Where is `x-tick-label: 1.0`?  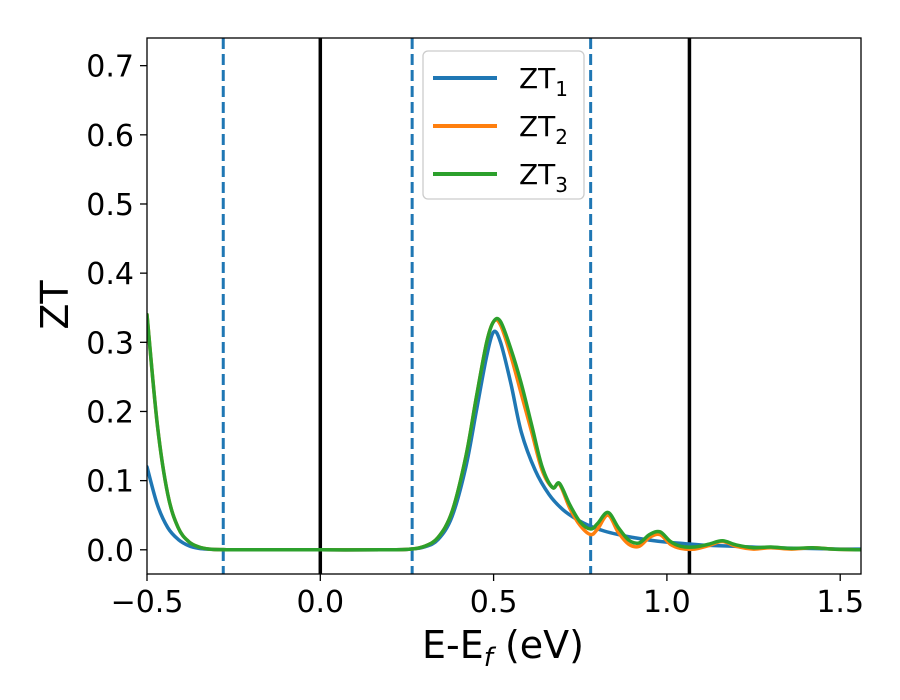 x-tick-label: 1.0 is located at coordinates (667, 602).